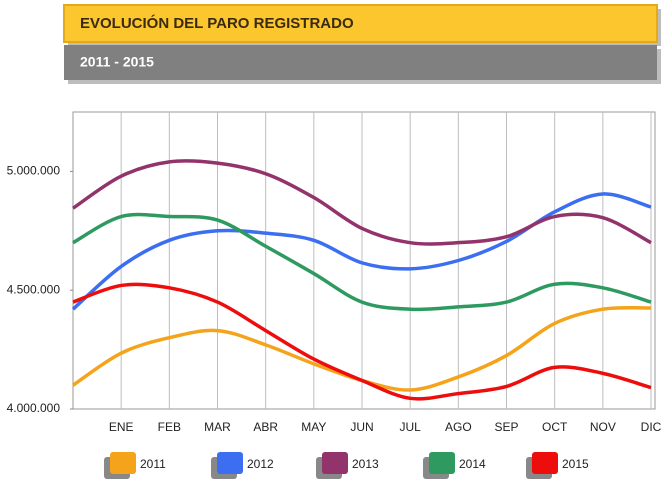 This screenshot has height=502, width=669. I want to click on x-tick-label: JUN, so click(361, 427).